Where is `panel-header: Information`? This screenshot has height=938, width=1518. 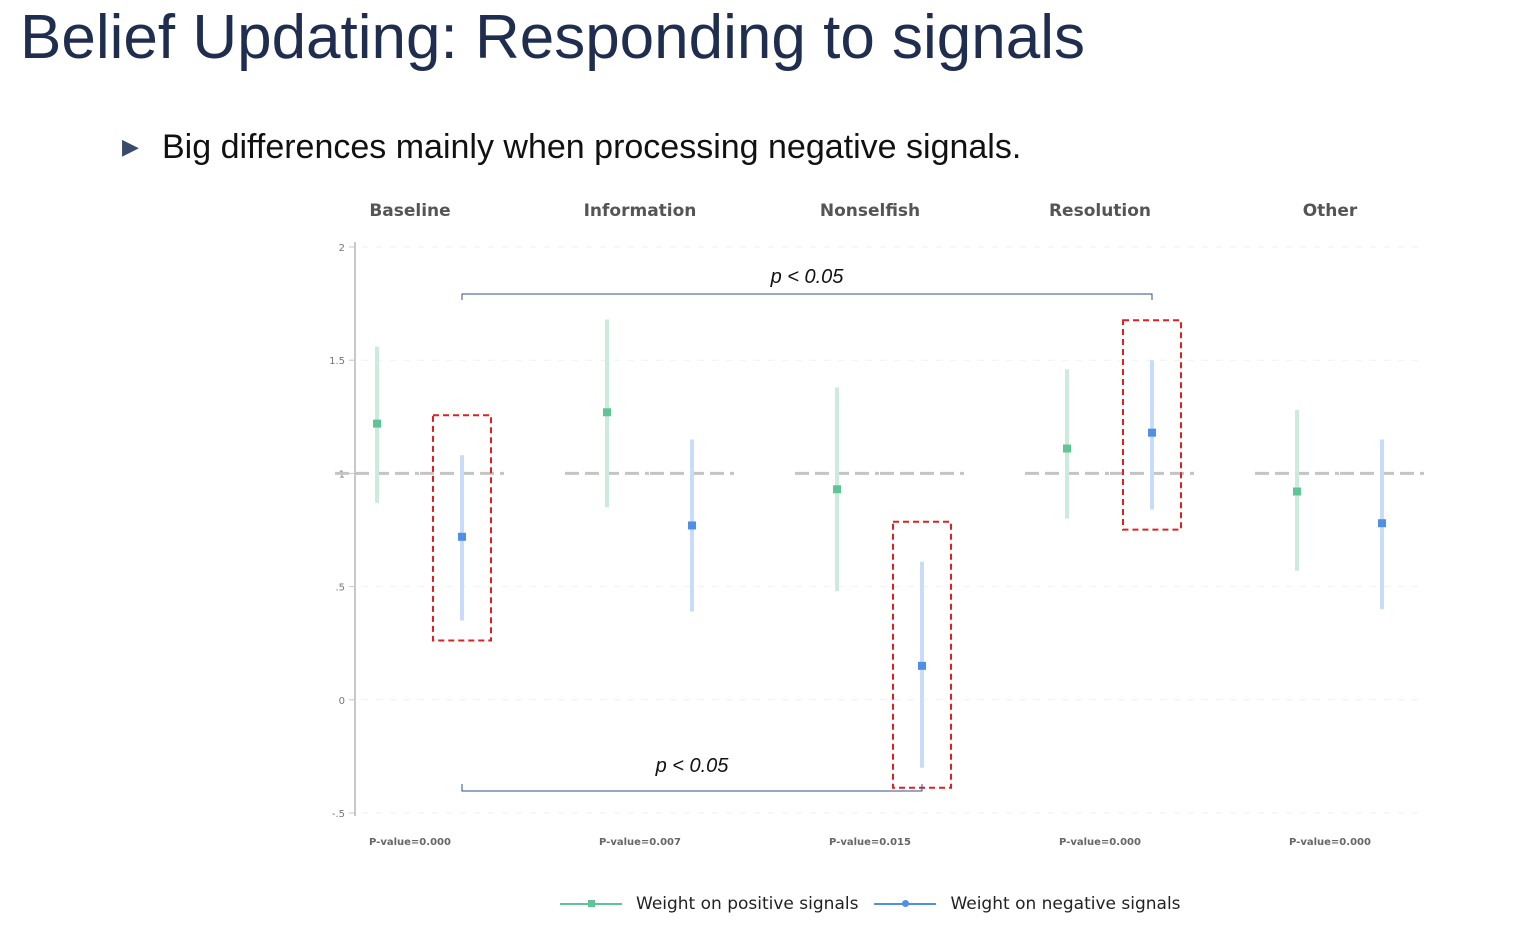 panel-header: Information is located at coordinates (640, 211).